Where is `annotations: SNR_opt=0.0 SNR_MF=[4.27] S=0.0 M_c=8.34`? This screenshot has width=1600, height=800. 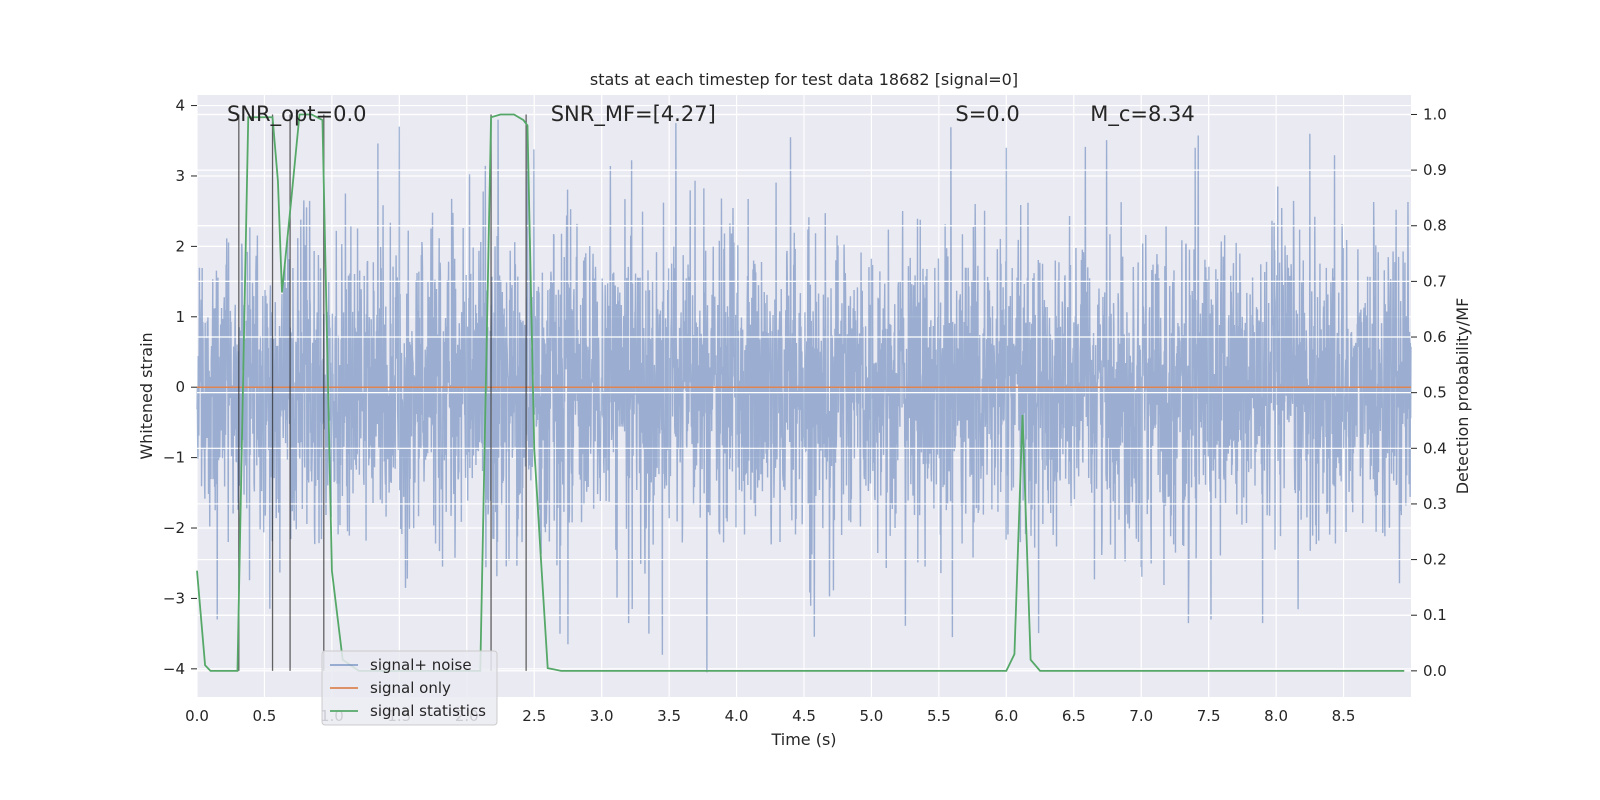
annotations: SNR_opt=0.0 SNR_MF=[4.27] S=0.0 M_c=8.34 is located at coordinates (711, 114).